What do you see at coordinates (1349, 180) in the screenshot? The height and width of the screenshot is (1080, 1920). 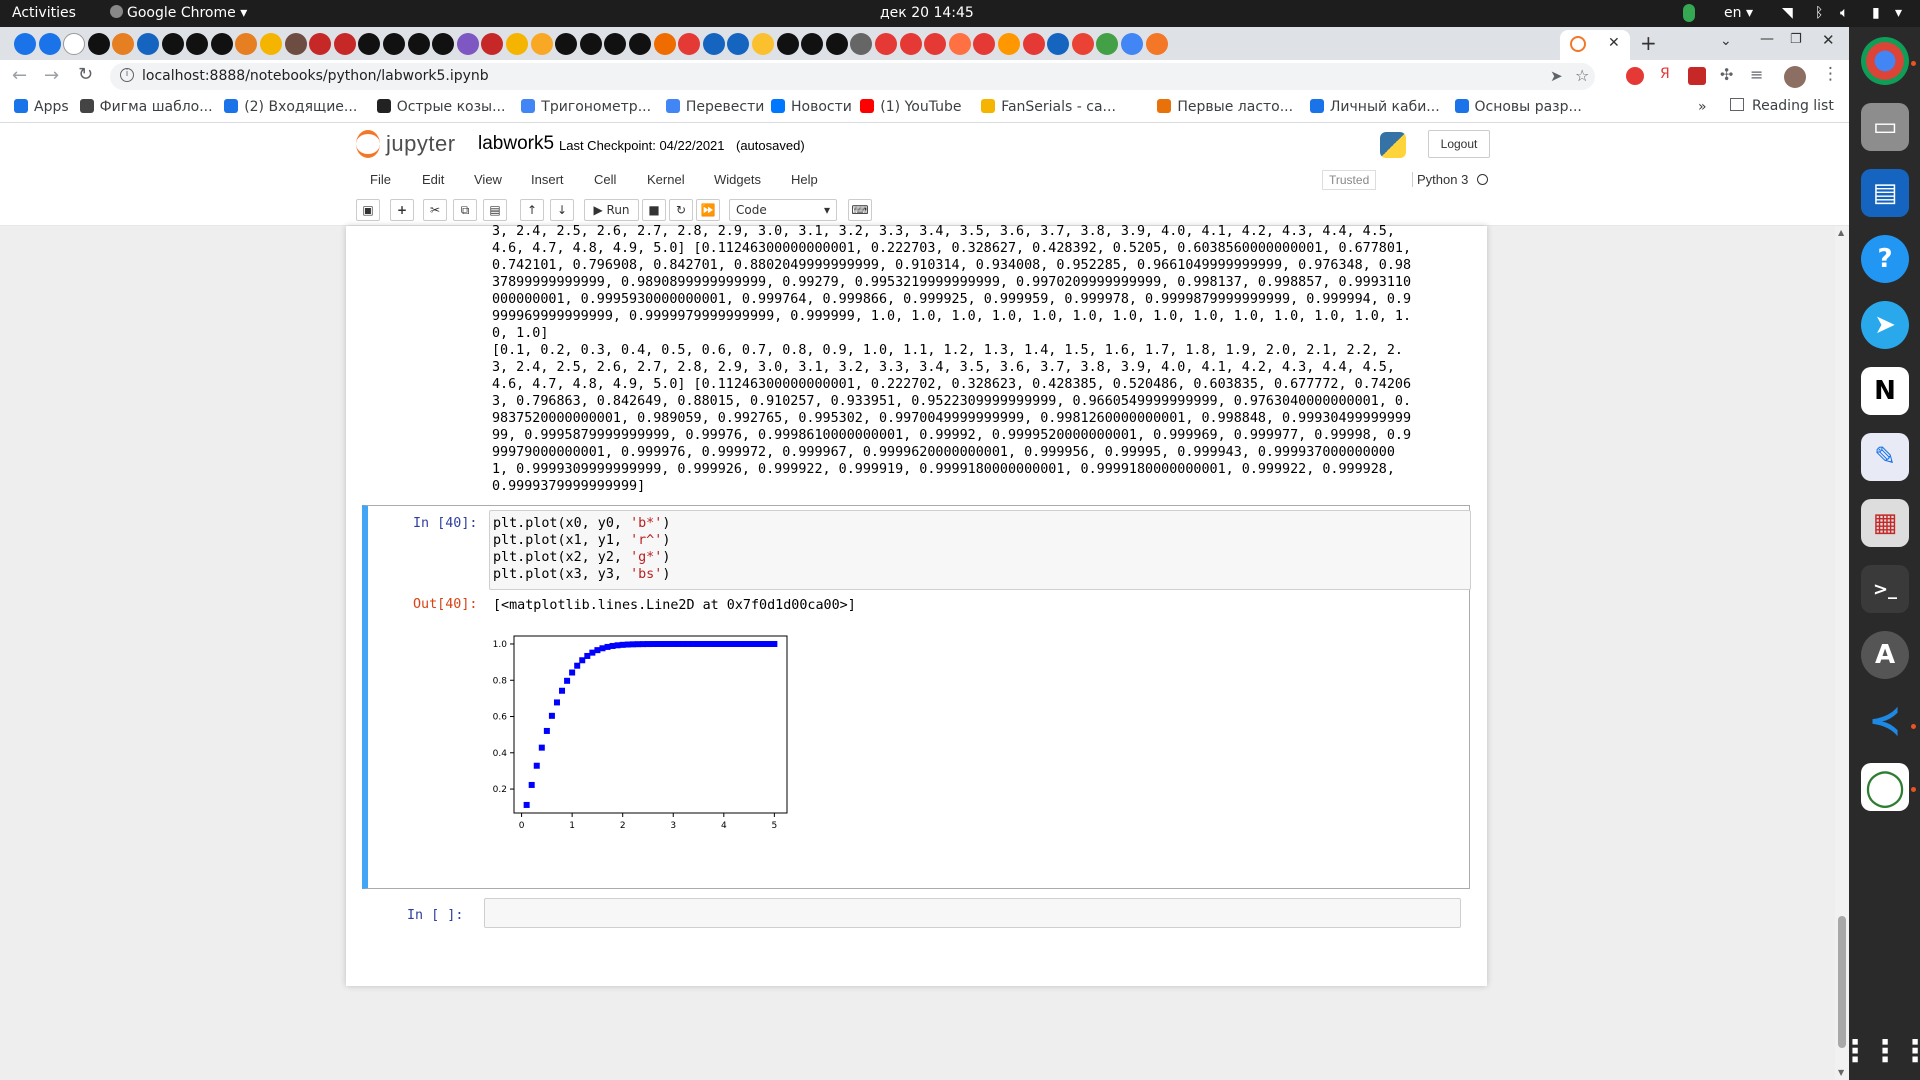 I see `trusted-indicator: Trusted` at bounding box center [1349, 180].